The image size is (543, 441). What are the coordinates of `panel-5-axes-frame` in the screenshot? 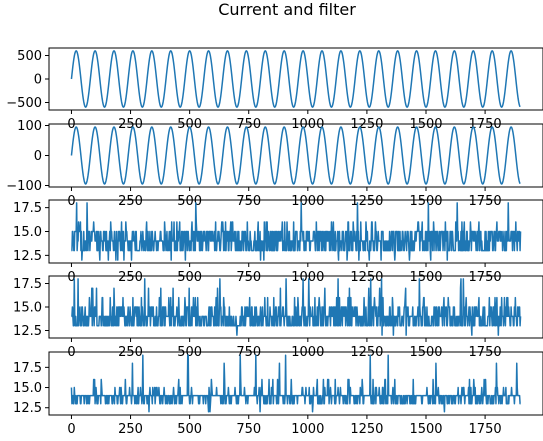 It's located at (295, 383).